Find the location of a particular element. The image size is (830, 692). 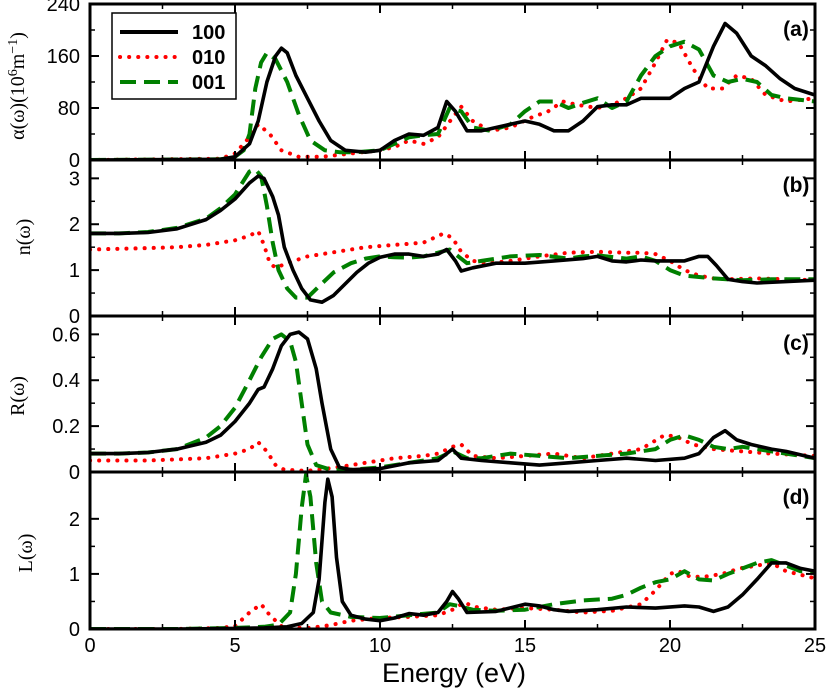

panel-b-ytick-label: 2 is located at coordinates (74, 225).